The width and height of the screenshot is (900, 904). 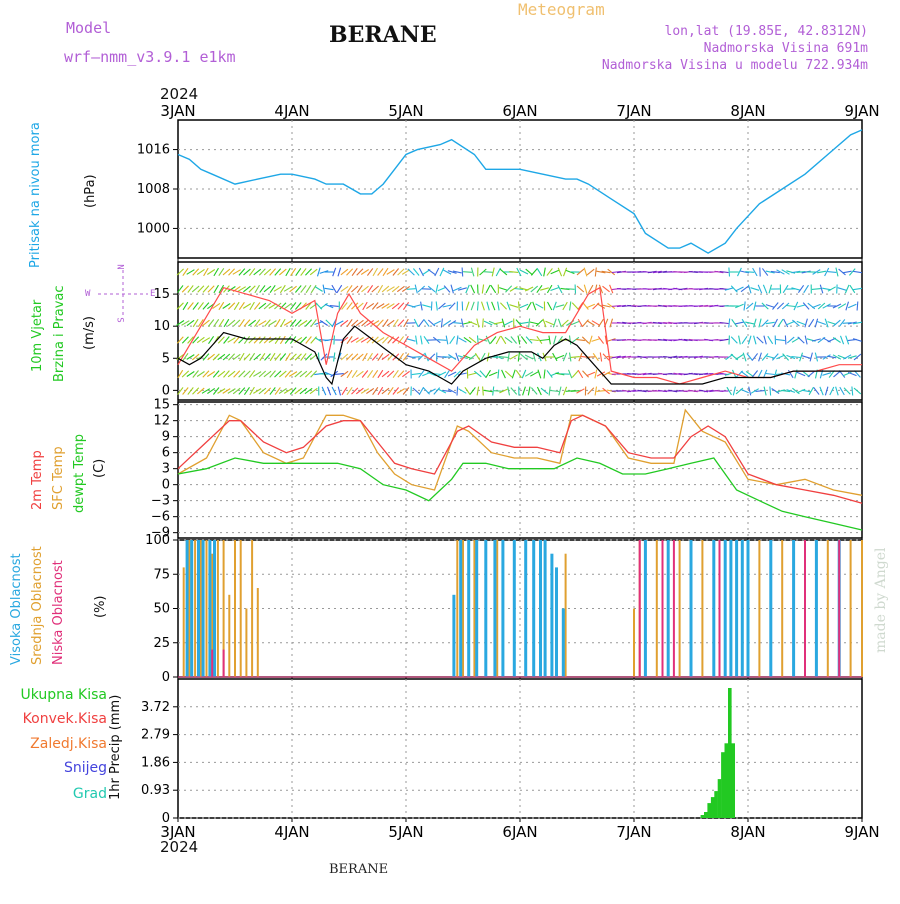 I want to click on y-tick-label: 3, so click(x=166, y=469).